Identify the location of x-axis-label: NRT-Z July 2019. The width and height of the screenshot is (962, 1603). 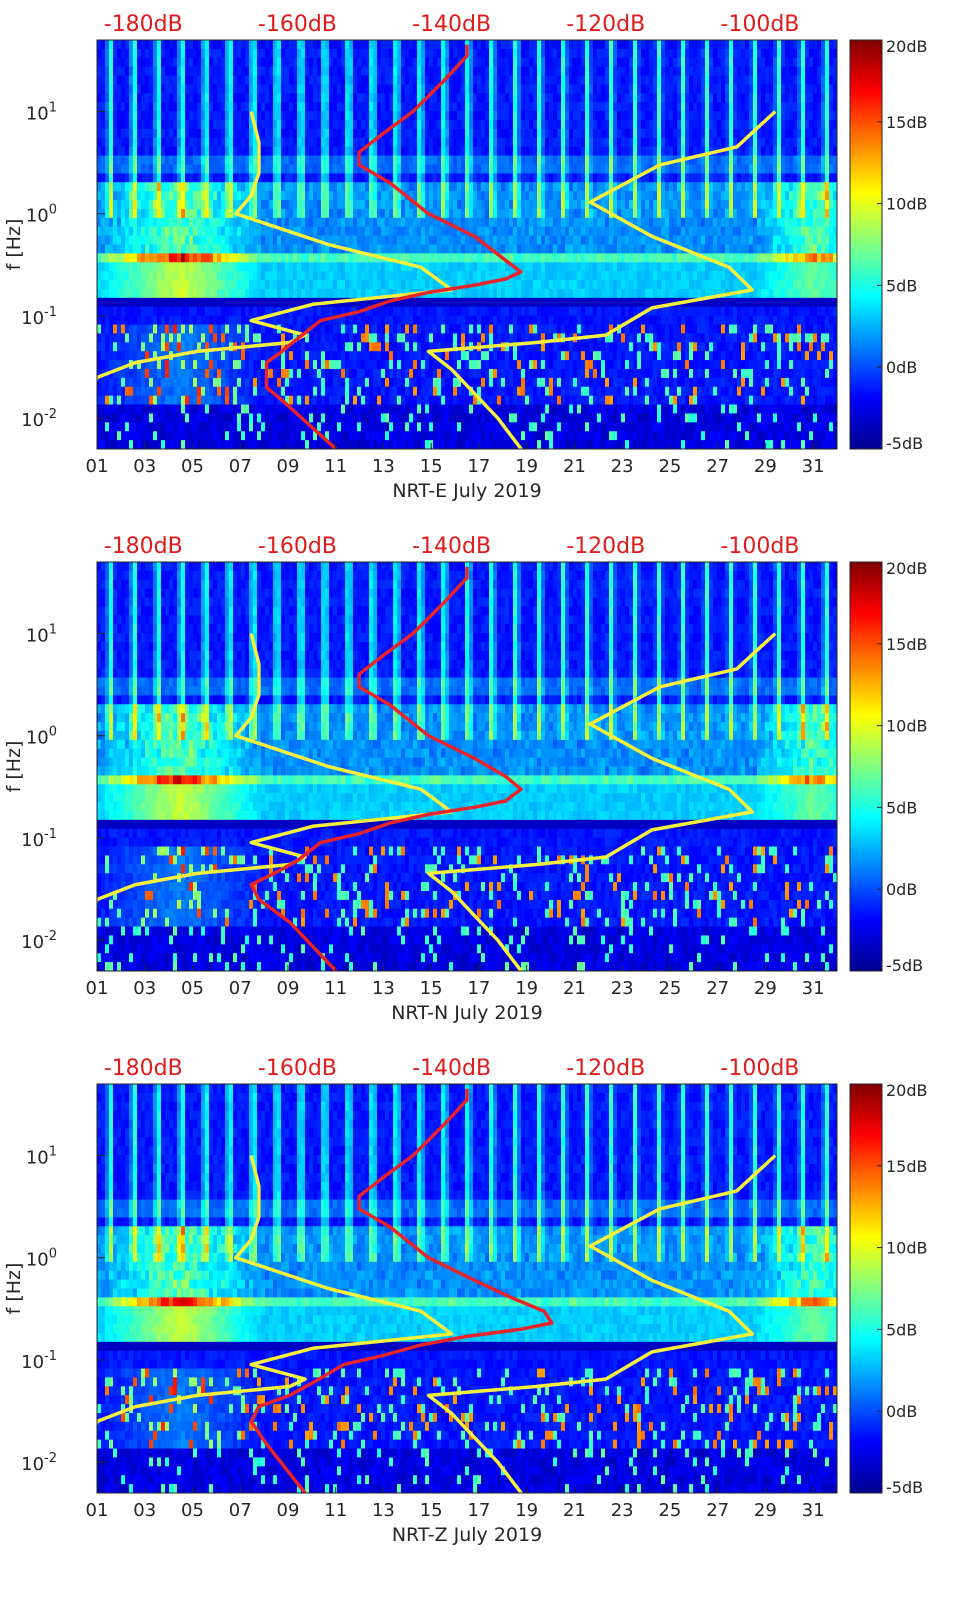
(467, 1535).